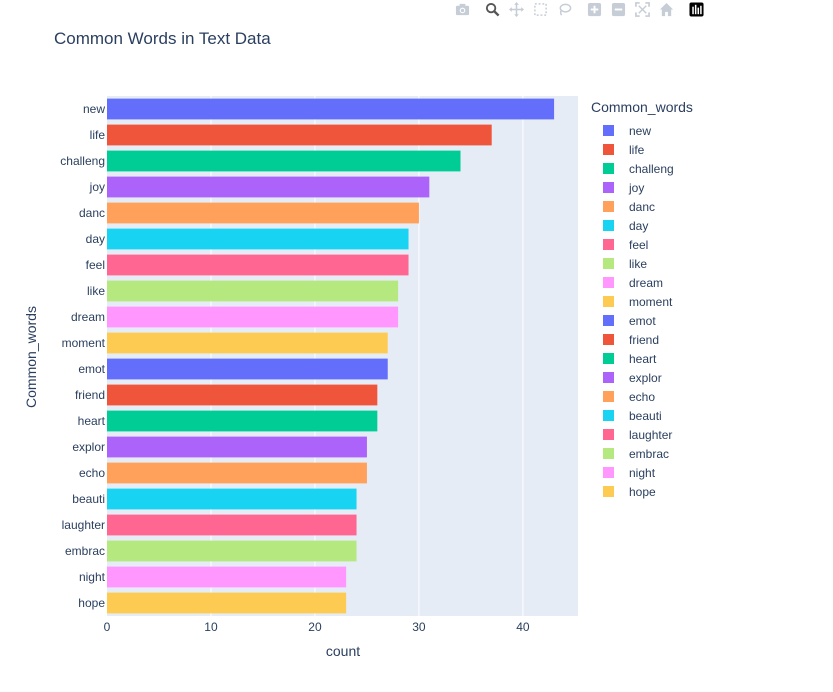 Image resolution: width=833 pixels, height=692 pixels. Describe the element at coordinates (91, 369) in the screenshot. I see `y-tick-label: emot` at that location.